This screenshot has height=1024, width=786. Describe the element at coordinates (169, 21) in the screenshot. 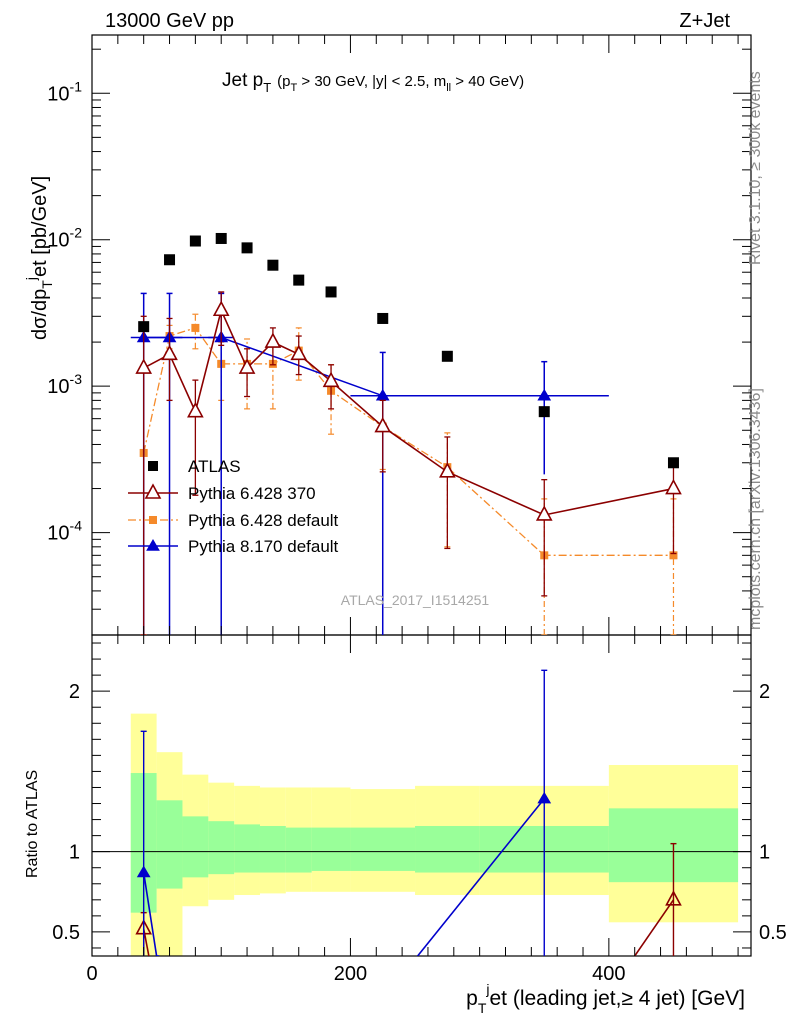

I see `header-left: 13000 GeV pp` at that location.